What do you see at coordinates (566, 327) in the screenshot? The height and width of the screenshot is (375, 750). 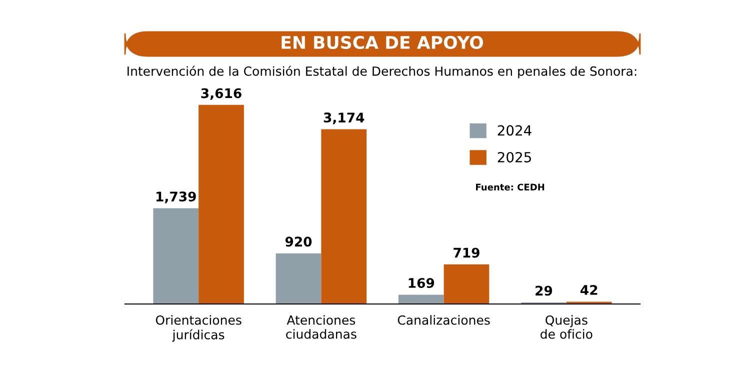 I see `x-tick-label: Quejas de oficio` at bounding box center [566, 327].